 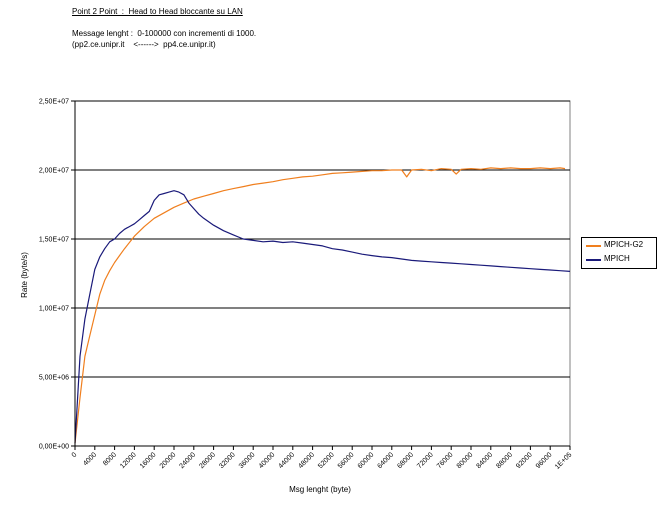 What do you see at coordinates (187, 460) in the screenshot?
I see `x-tick-label: 24000` at bounding box center [187, 460].